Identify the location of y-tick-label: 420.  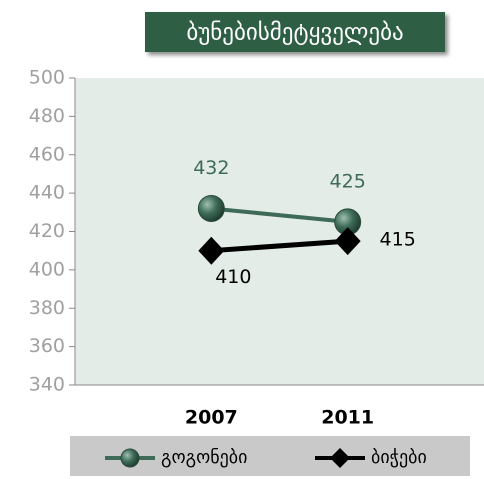
(47, 231).